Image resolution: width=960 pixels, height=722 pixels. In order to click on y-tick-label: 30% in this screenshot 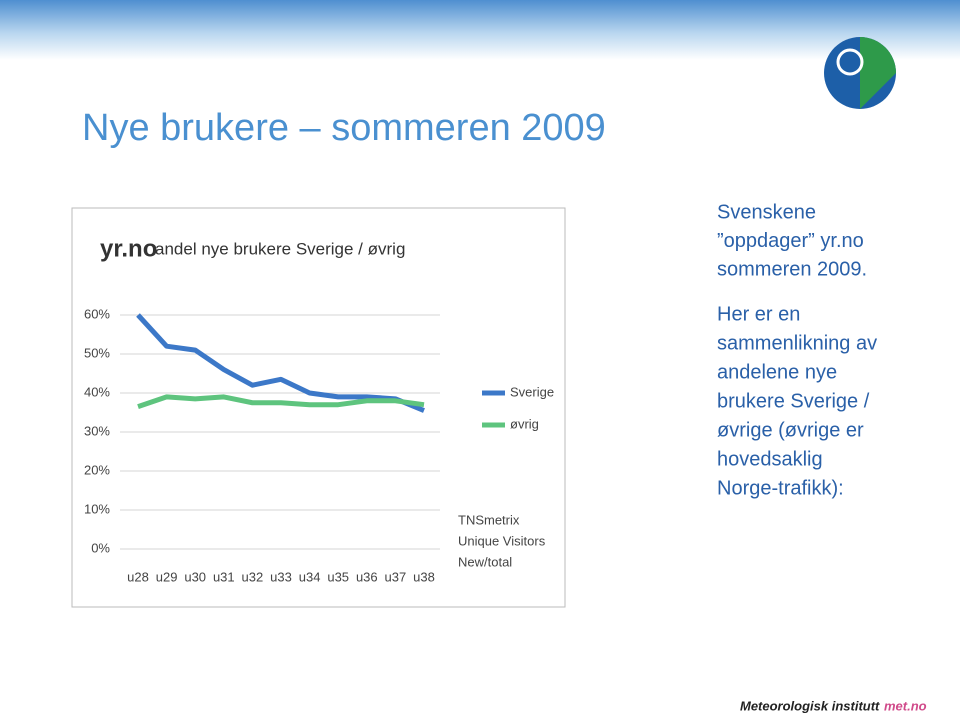, I will do `click(97, 430)`.